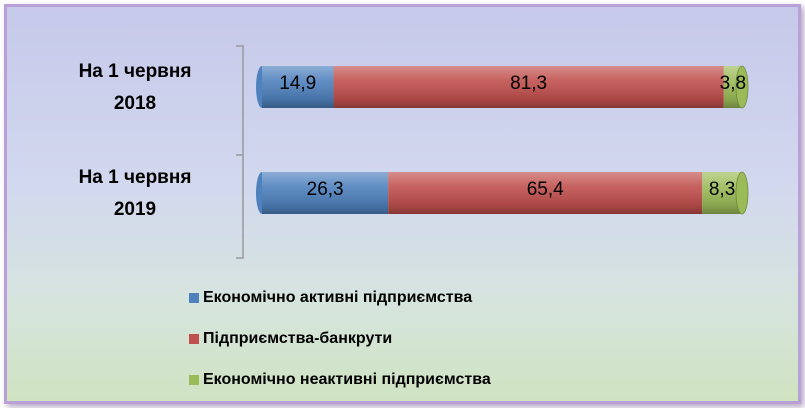 The height and width of the screenshot is (408, 805). What do you see at coordinates (722, 189) in the screenshot?
I see `value-label: 8,3` at bounding box center [722, 189].